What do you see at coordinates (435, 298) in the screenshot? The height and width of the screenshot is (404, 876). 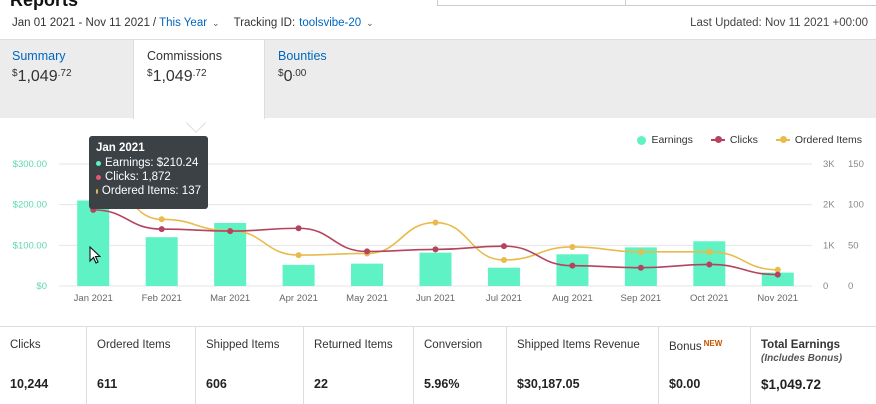 I see `x-axis-tick: Jun 2021` at bounding box center [435, 298].